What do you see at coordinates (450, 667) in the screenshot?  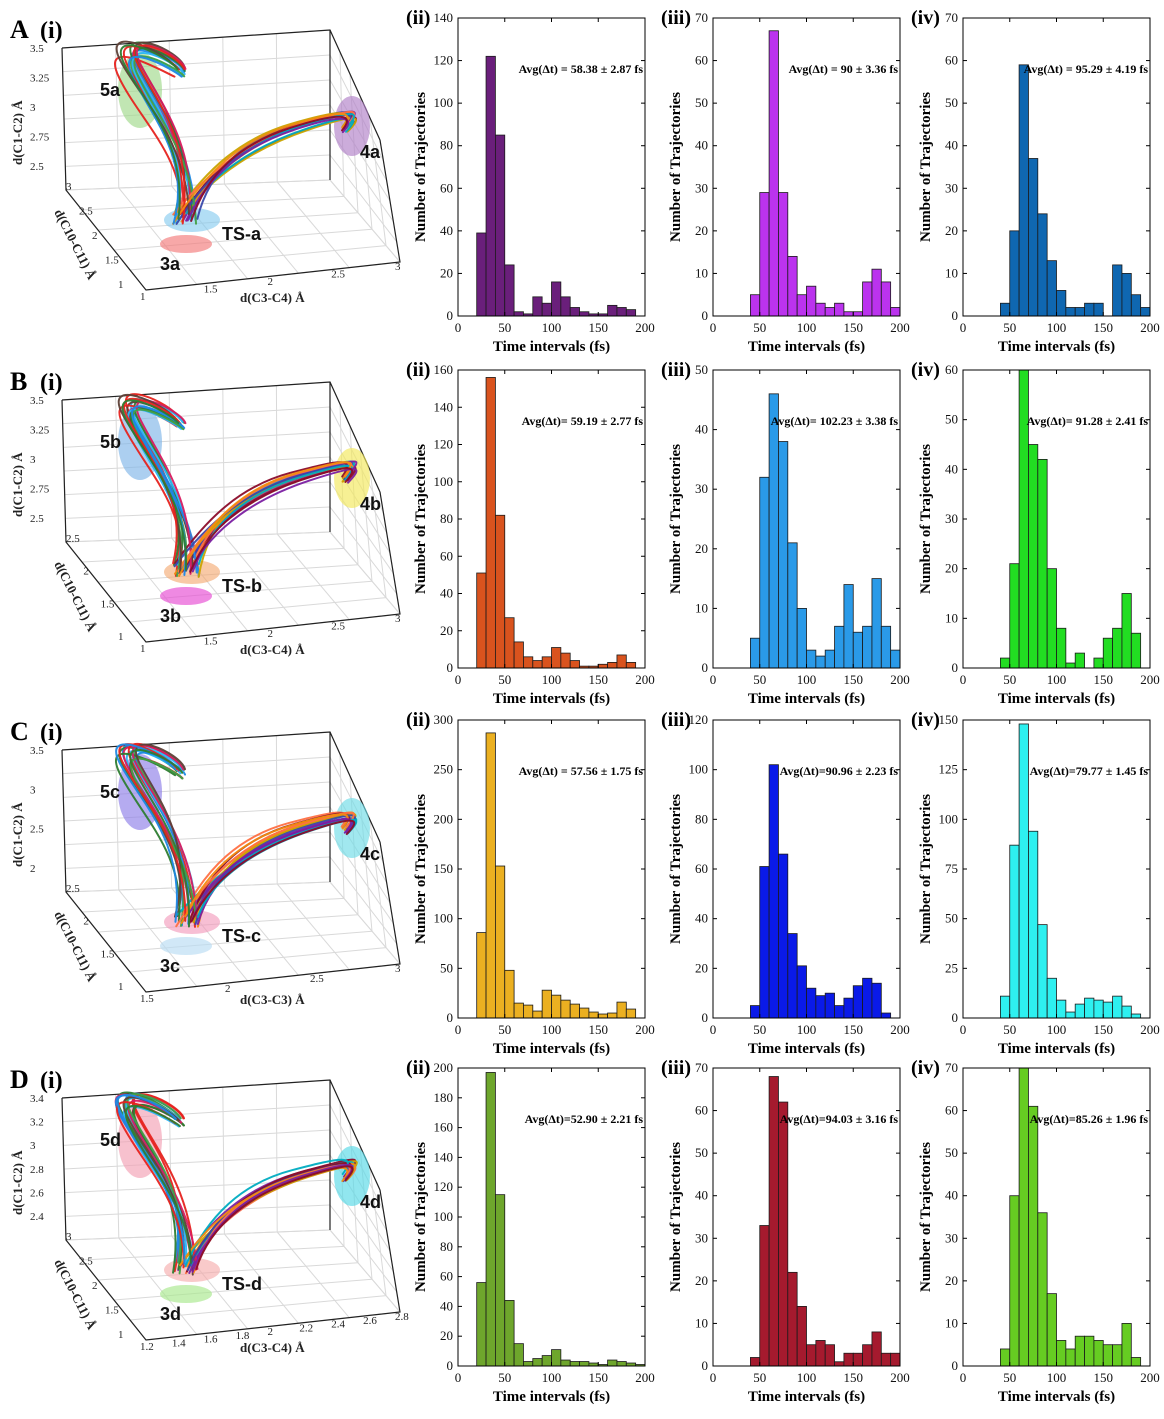 I see `y-tick-label: 0` at bounding box center [450, 667].